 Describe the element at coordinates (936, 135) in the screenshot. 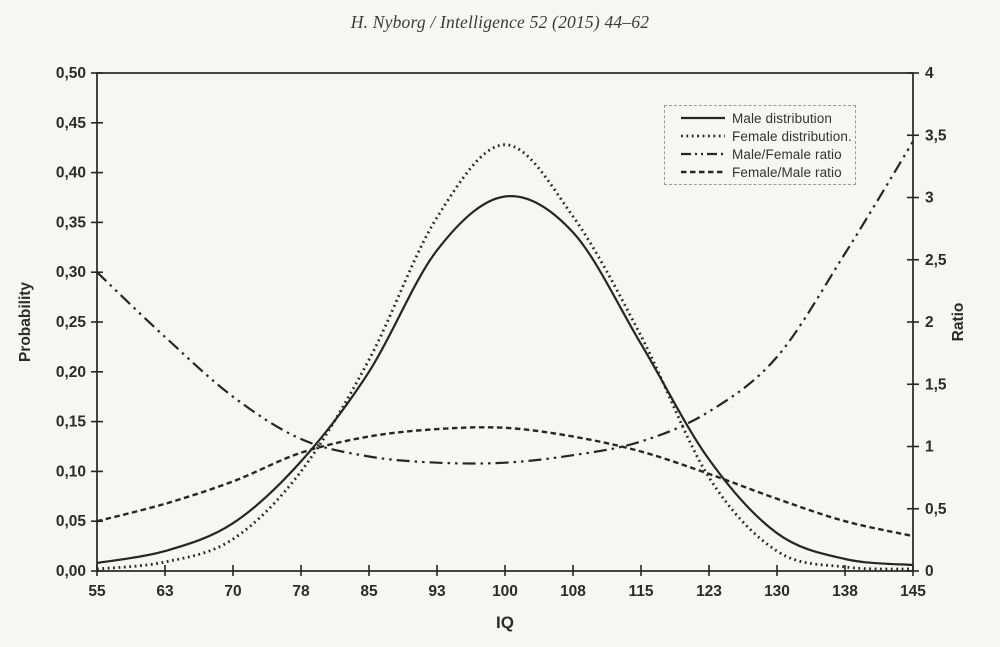

I see `svg-text: 3,5` at that location.